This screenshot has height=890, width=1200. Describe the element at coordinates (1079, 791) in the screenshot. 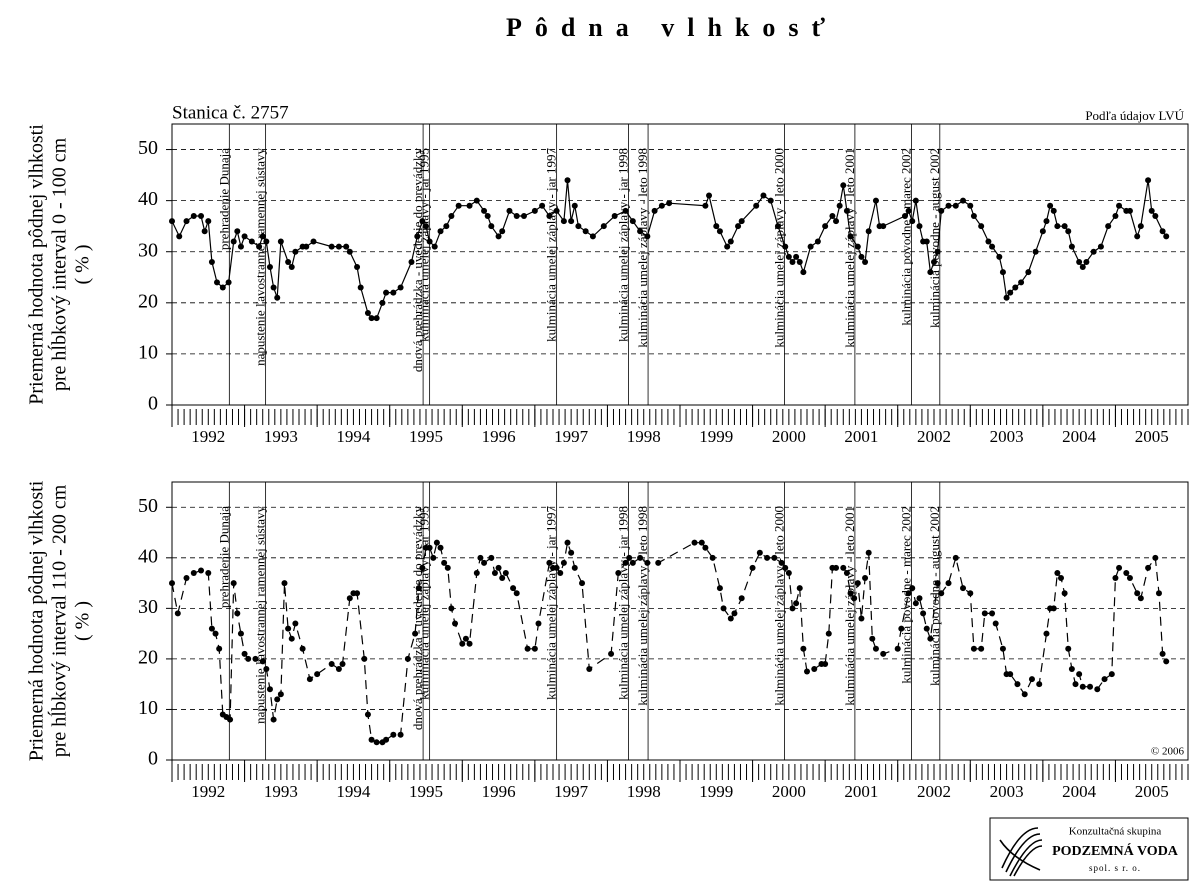

I see `x-tick-label: 2004` at that location.